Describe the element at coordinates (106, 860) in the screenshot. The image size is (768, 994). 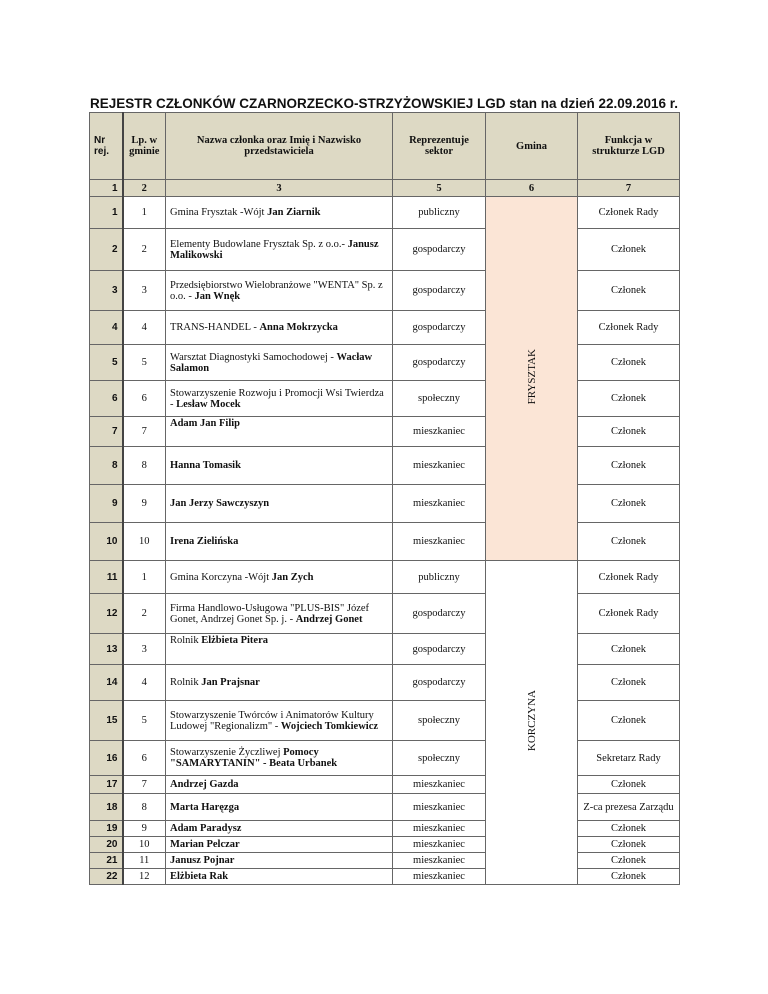
I see `nr-cell: 21` at that location.